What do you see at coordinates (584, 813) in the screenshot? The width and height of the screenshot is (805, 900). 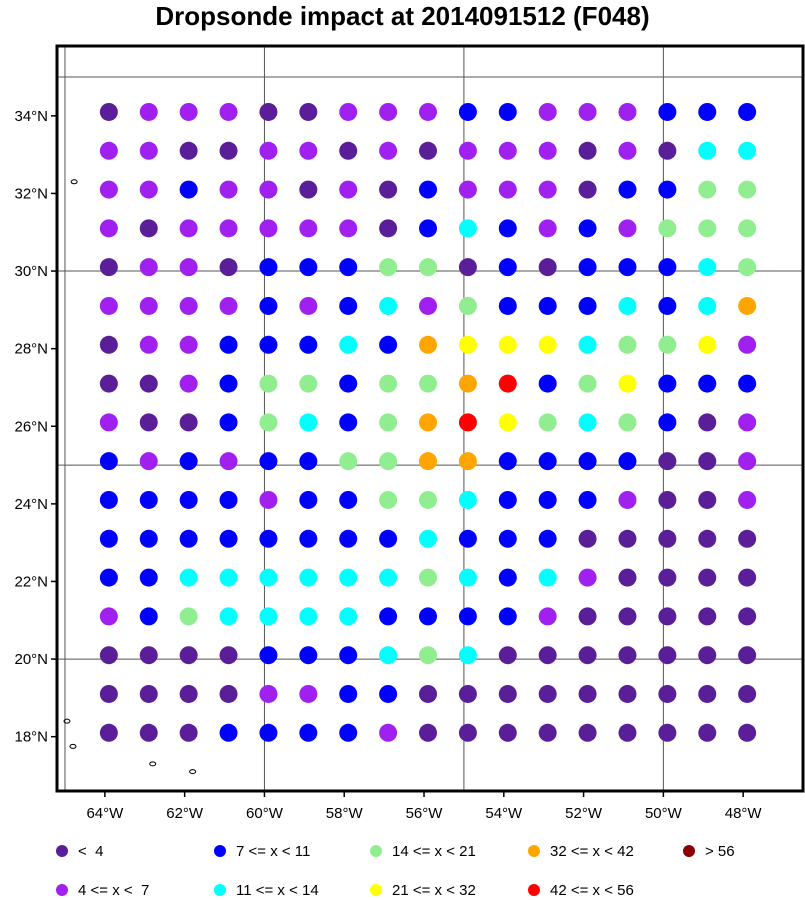 I see `lon-tick-label: 52°W` at bounding box center [584, 813].